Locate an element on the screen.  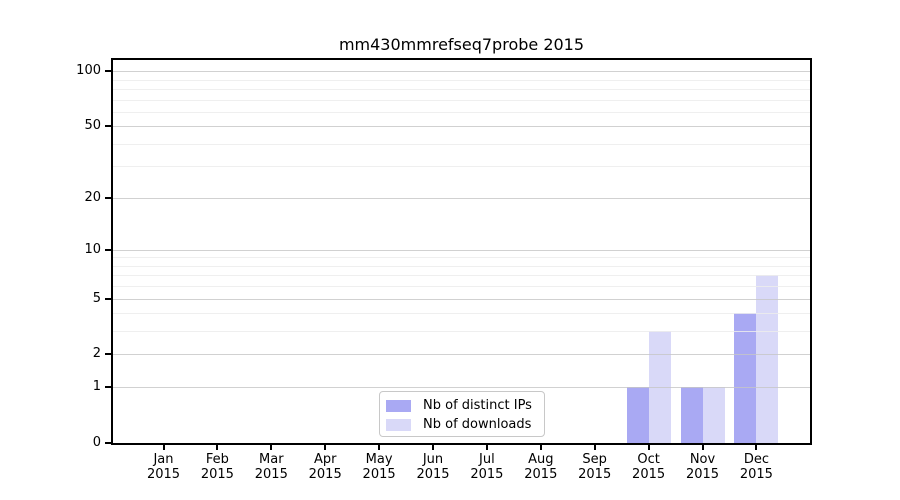
x-axis-tick-label: Sep 2015 is located at coordinates (595, 467).